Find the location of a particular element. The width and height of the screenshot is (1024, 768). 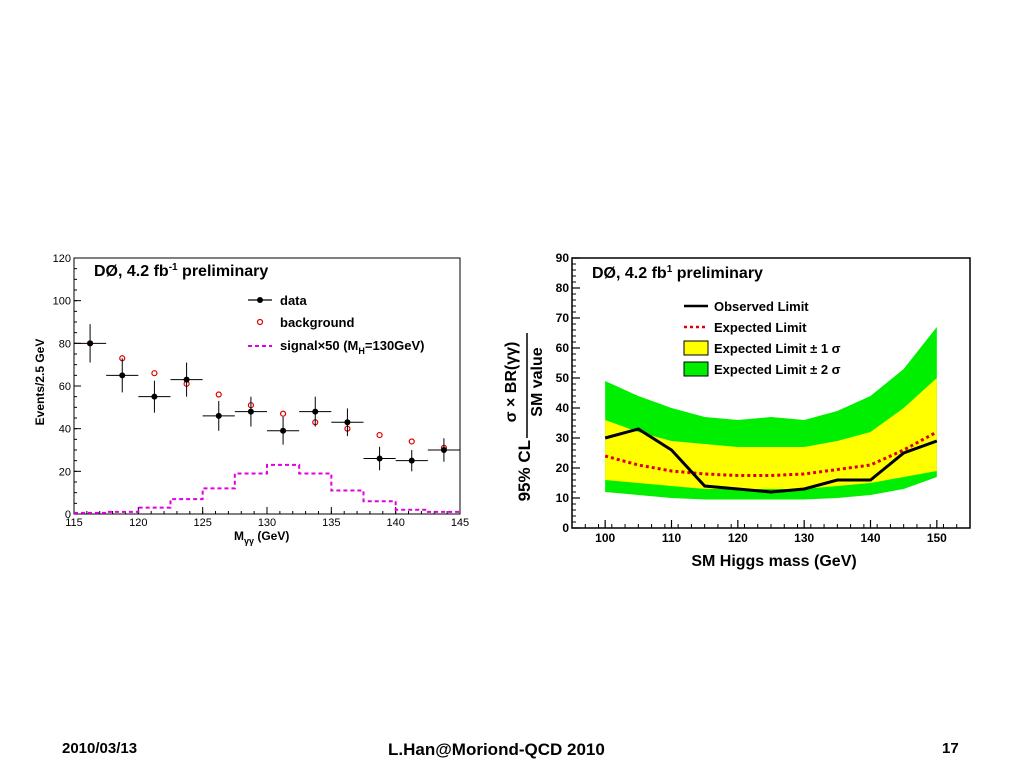

left-x-tick-label: 130 is located at coordinates (267, 523).